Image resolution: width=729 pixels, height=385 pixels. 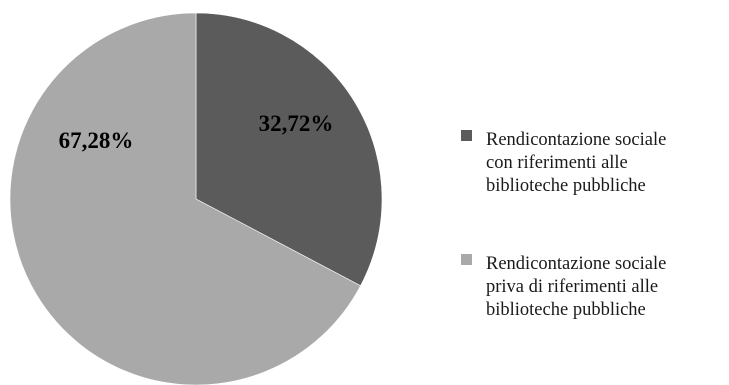 What do you see at coordinates (566, 186) in the screenshot?
I see `legend-label-1-line-3: biblioteche pubbliche` at bounding box center [566, 186].